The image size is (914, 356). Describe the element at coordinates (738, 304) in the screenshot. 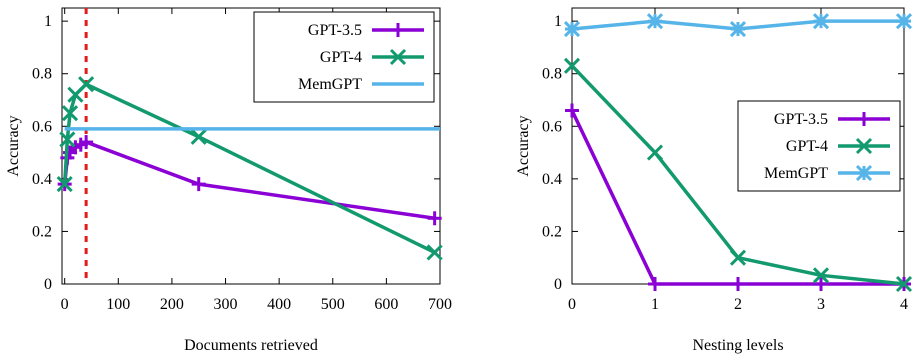

I see `x-tick-label: 2` at that location.